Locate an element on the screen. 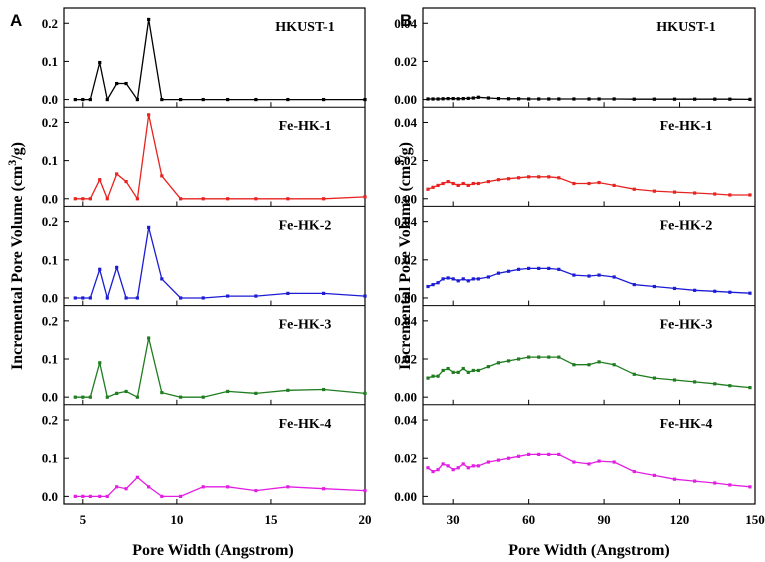 This screenshot has height=562, width=765. series-label-Fe-HK-3: Fe-HK-3 is located at coordinates (305, 325).